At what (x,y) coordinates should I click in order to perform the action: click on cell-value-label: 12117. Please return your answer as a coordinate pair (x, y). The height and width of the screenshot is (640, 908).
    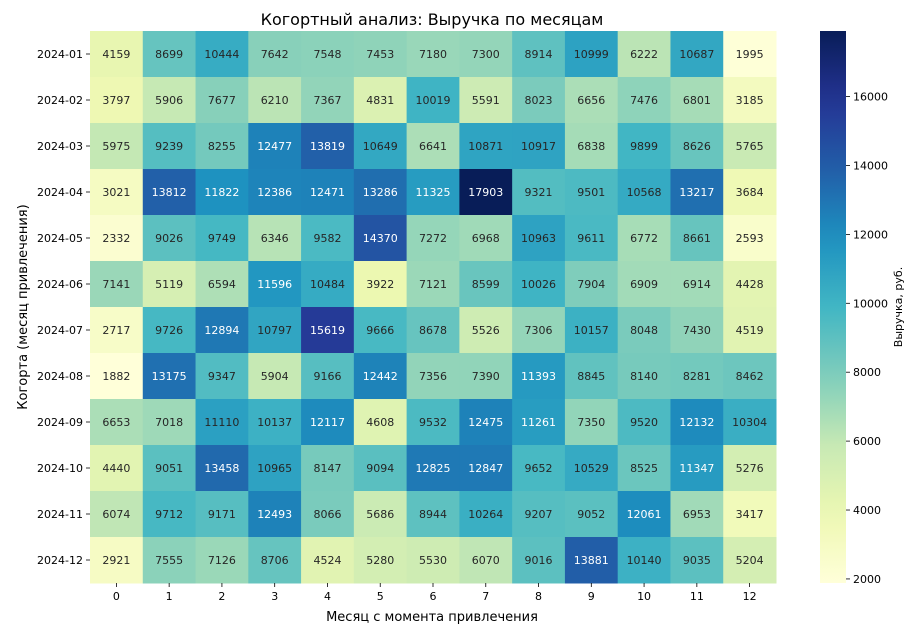
    Looking at the image, I should click on (327, 422).